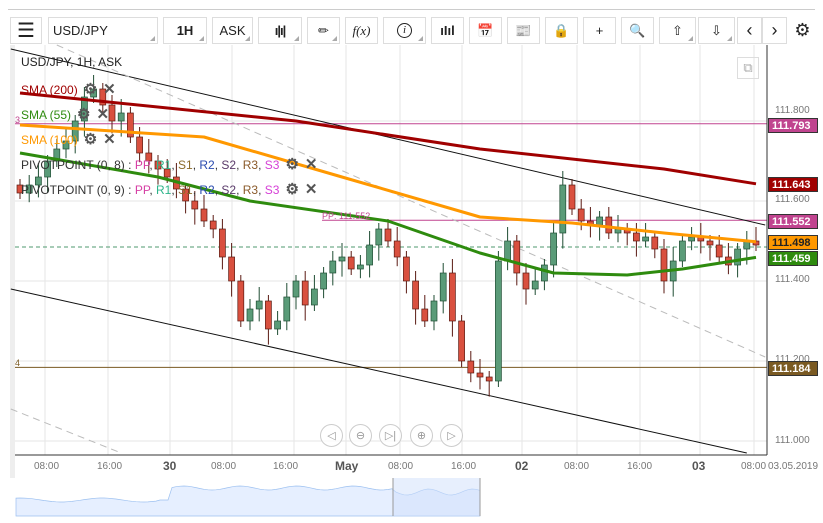  I want to click on timeframe-value: 1H, so click(185, 30).